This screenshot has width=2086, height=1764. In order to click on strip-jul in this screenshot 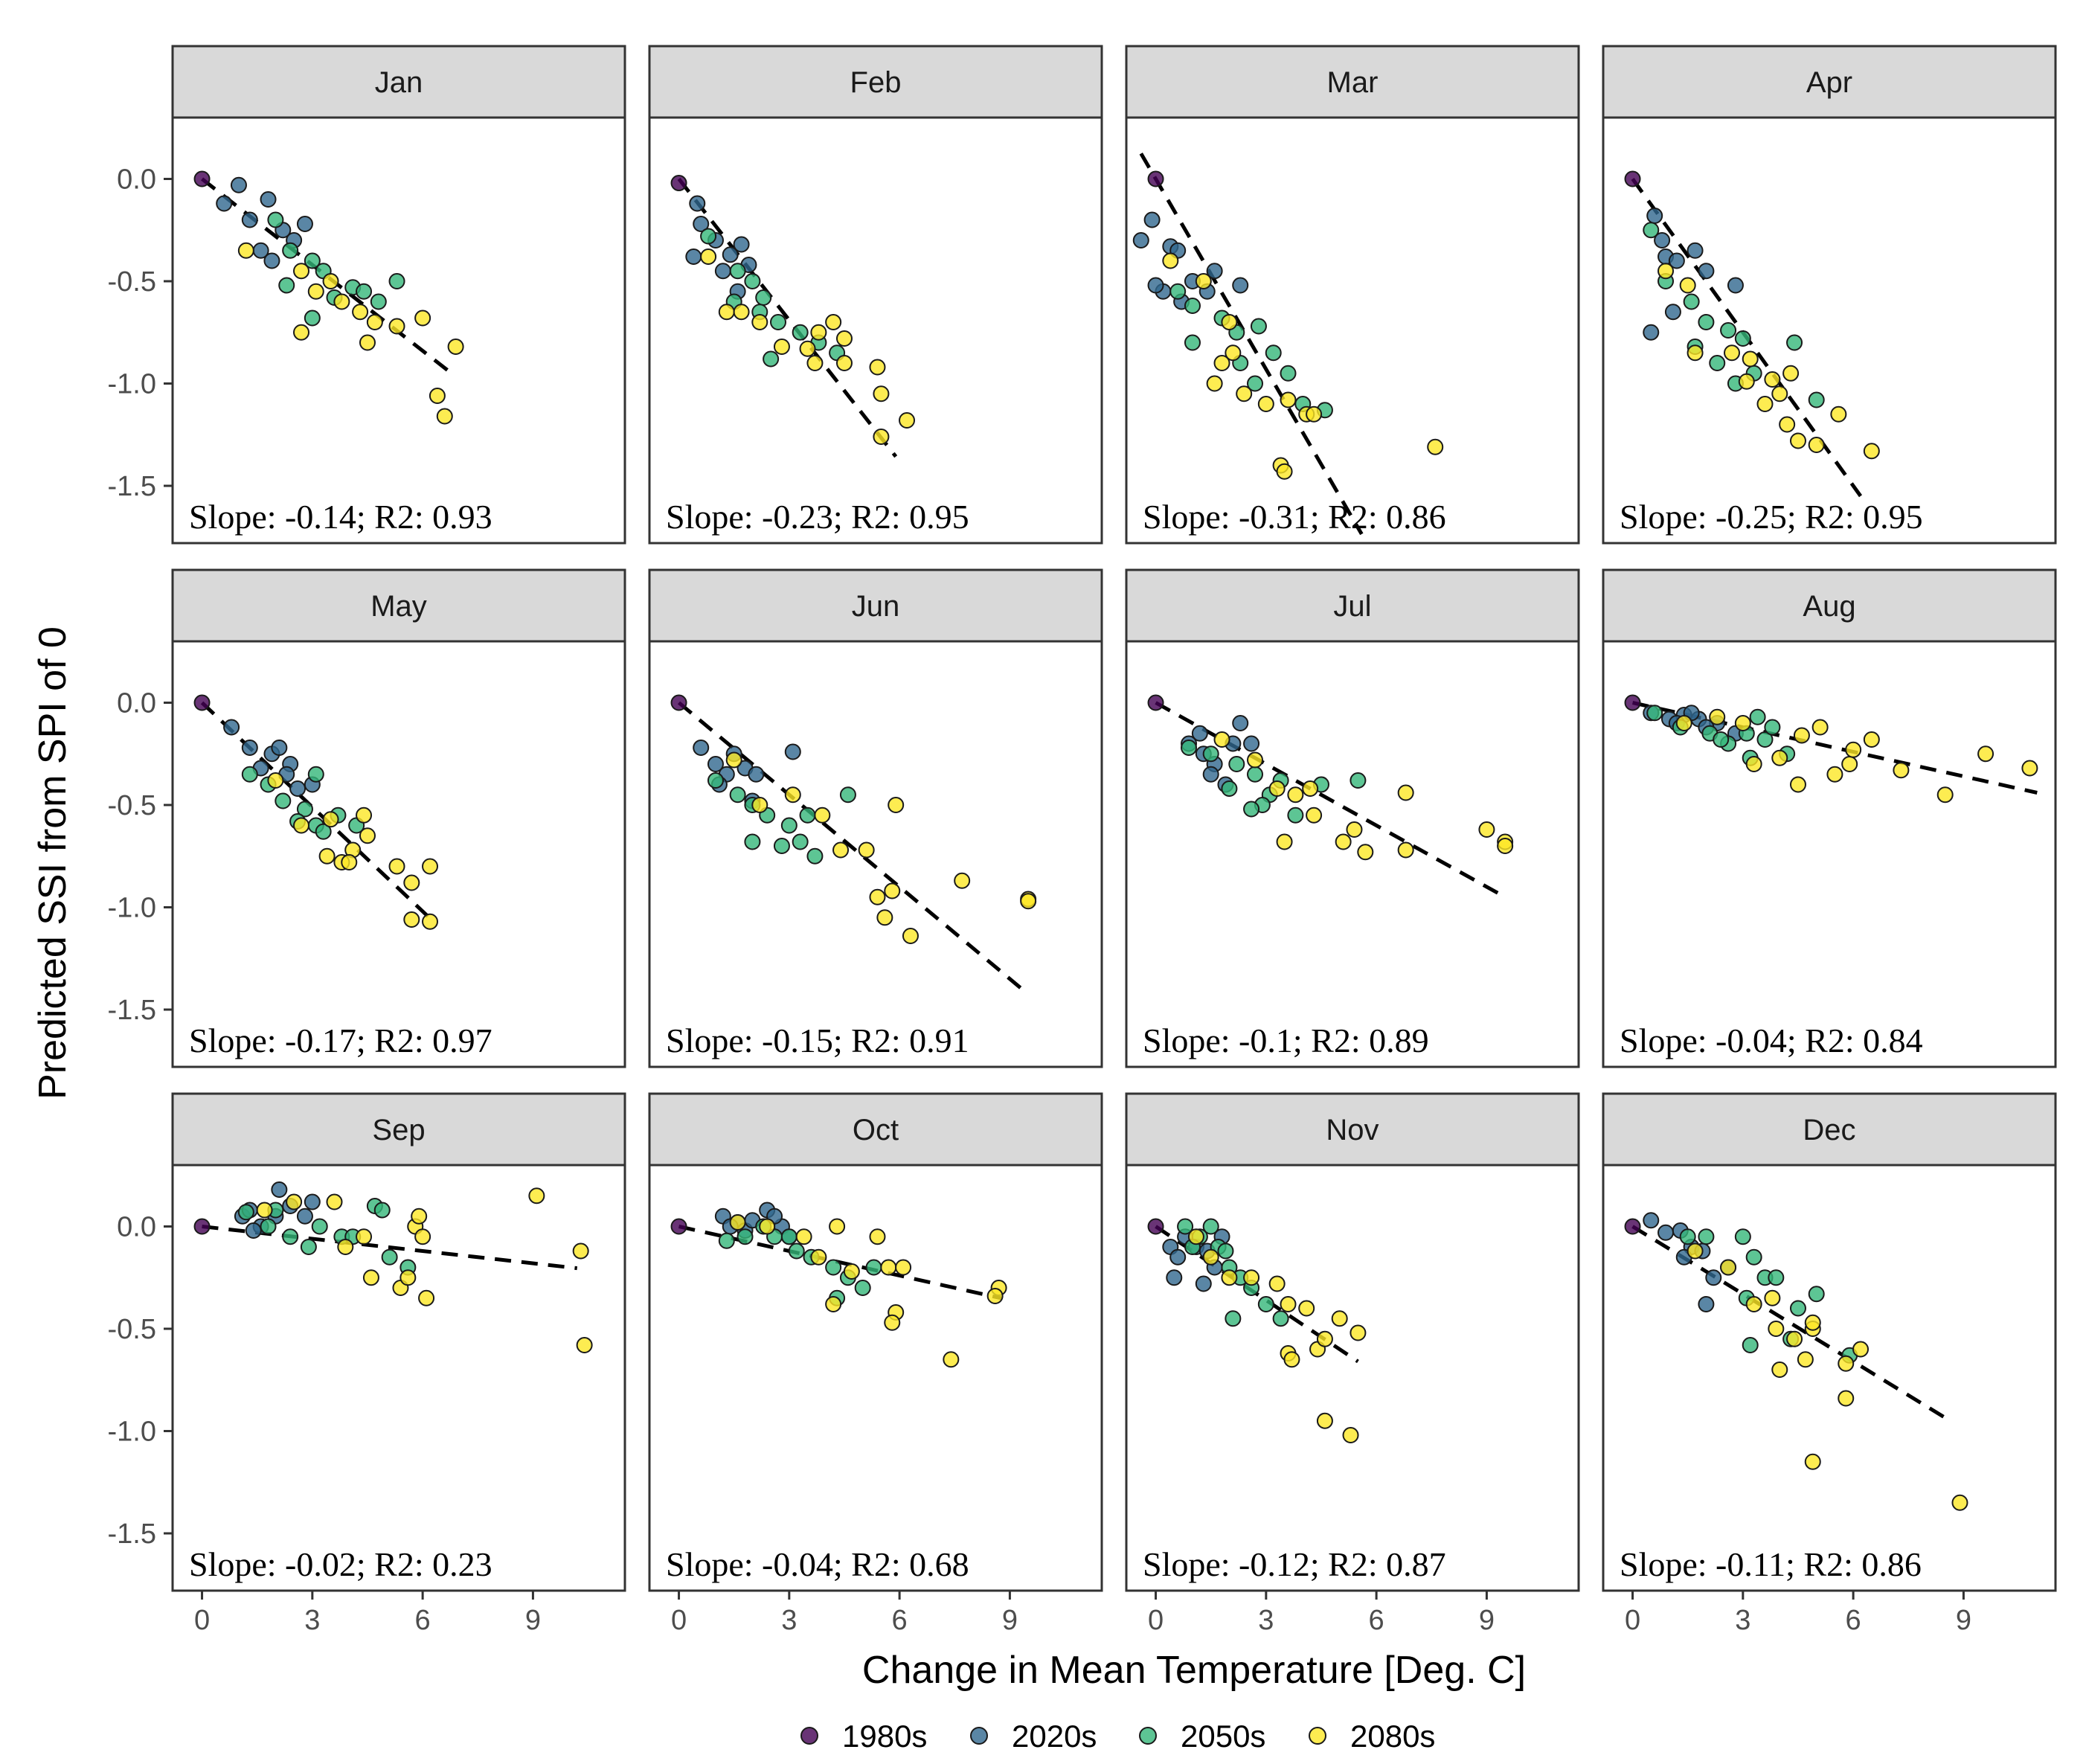, I will do `click(1352, 605)`.